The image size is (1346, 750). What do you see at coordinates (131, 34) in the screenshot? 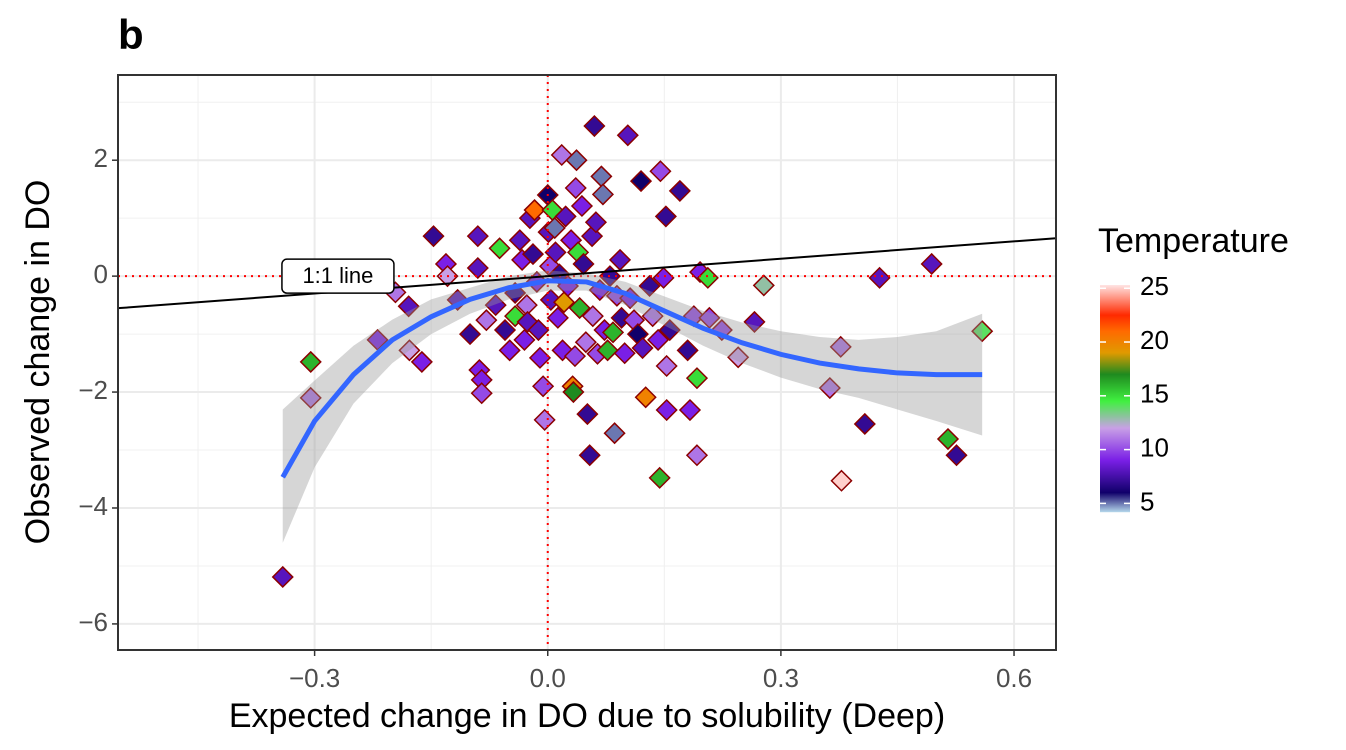
I see `chart-title: b` at bounding box center [131, 34].